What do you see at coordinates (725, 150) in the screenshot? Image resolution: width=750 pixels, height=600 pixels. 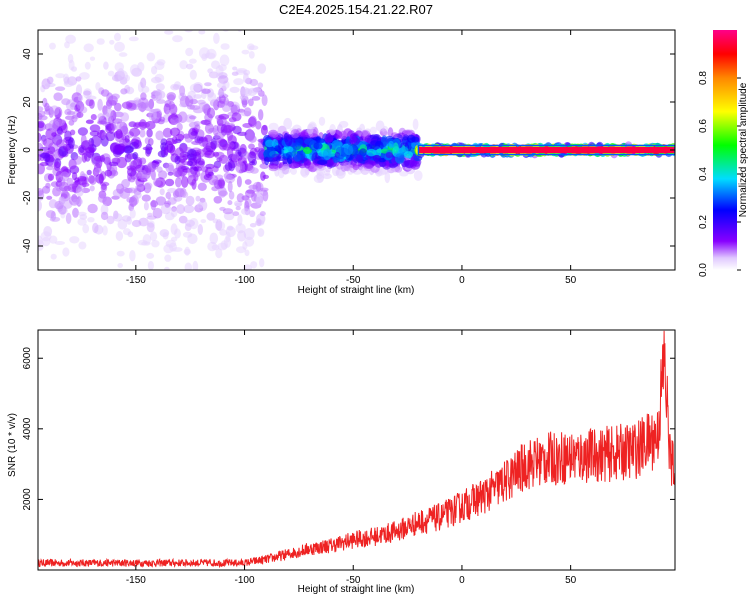 I see `colorbar-gradient` at bounding box center [725, 150].